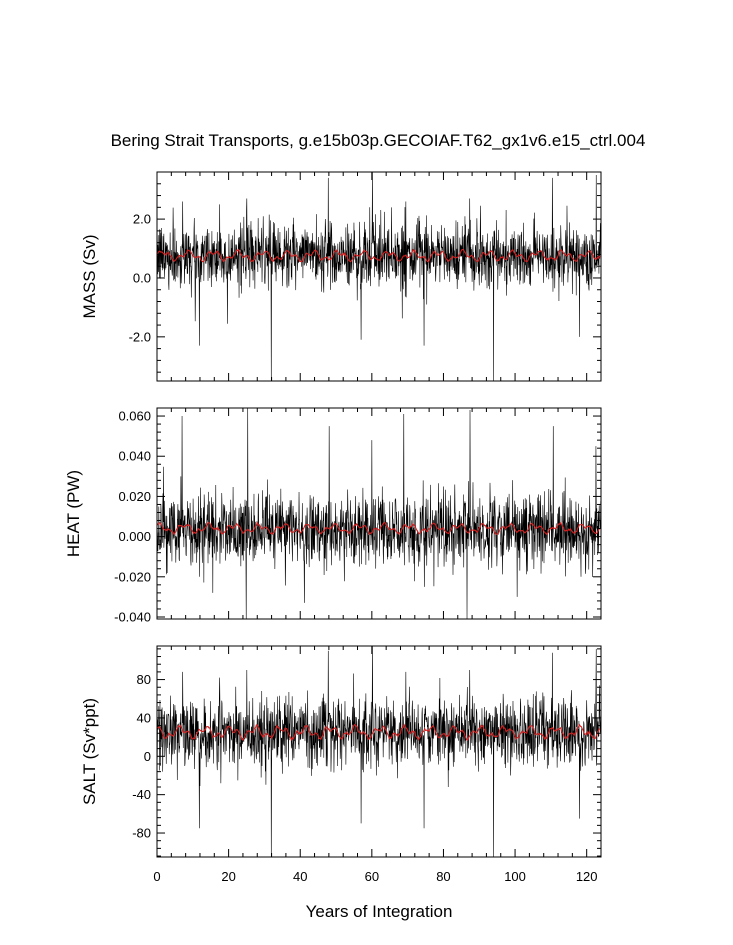 This screenshot has width=733, height=945. What do you see at coordinates (140, 336) in the screenshot?
I see `y-tick-label: -2.0` at bounding box center [140, 336].